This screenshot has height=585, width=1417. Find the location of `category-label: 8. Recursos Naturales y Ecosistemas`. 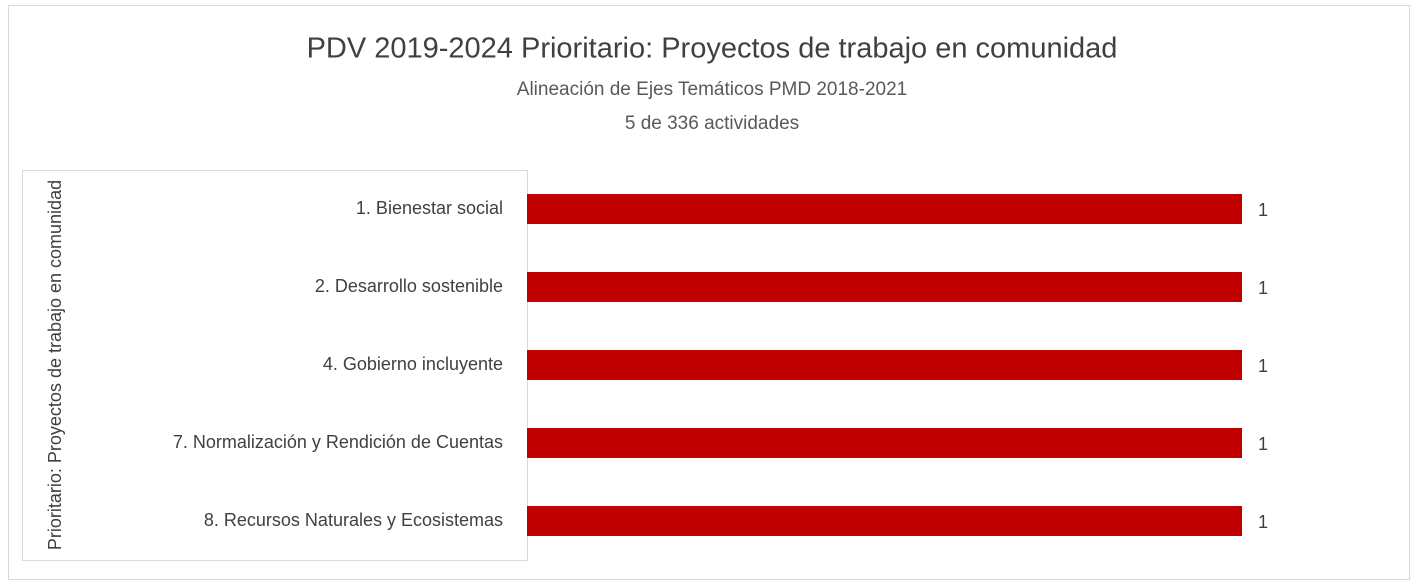

category-label: 8. Recursos Naturales y Ecosistemas is located at coordinates (353, 520).